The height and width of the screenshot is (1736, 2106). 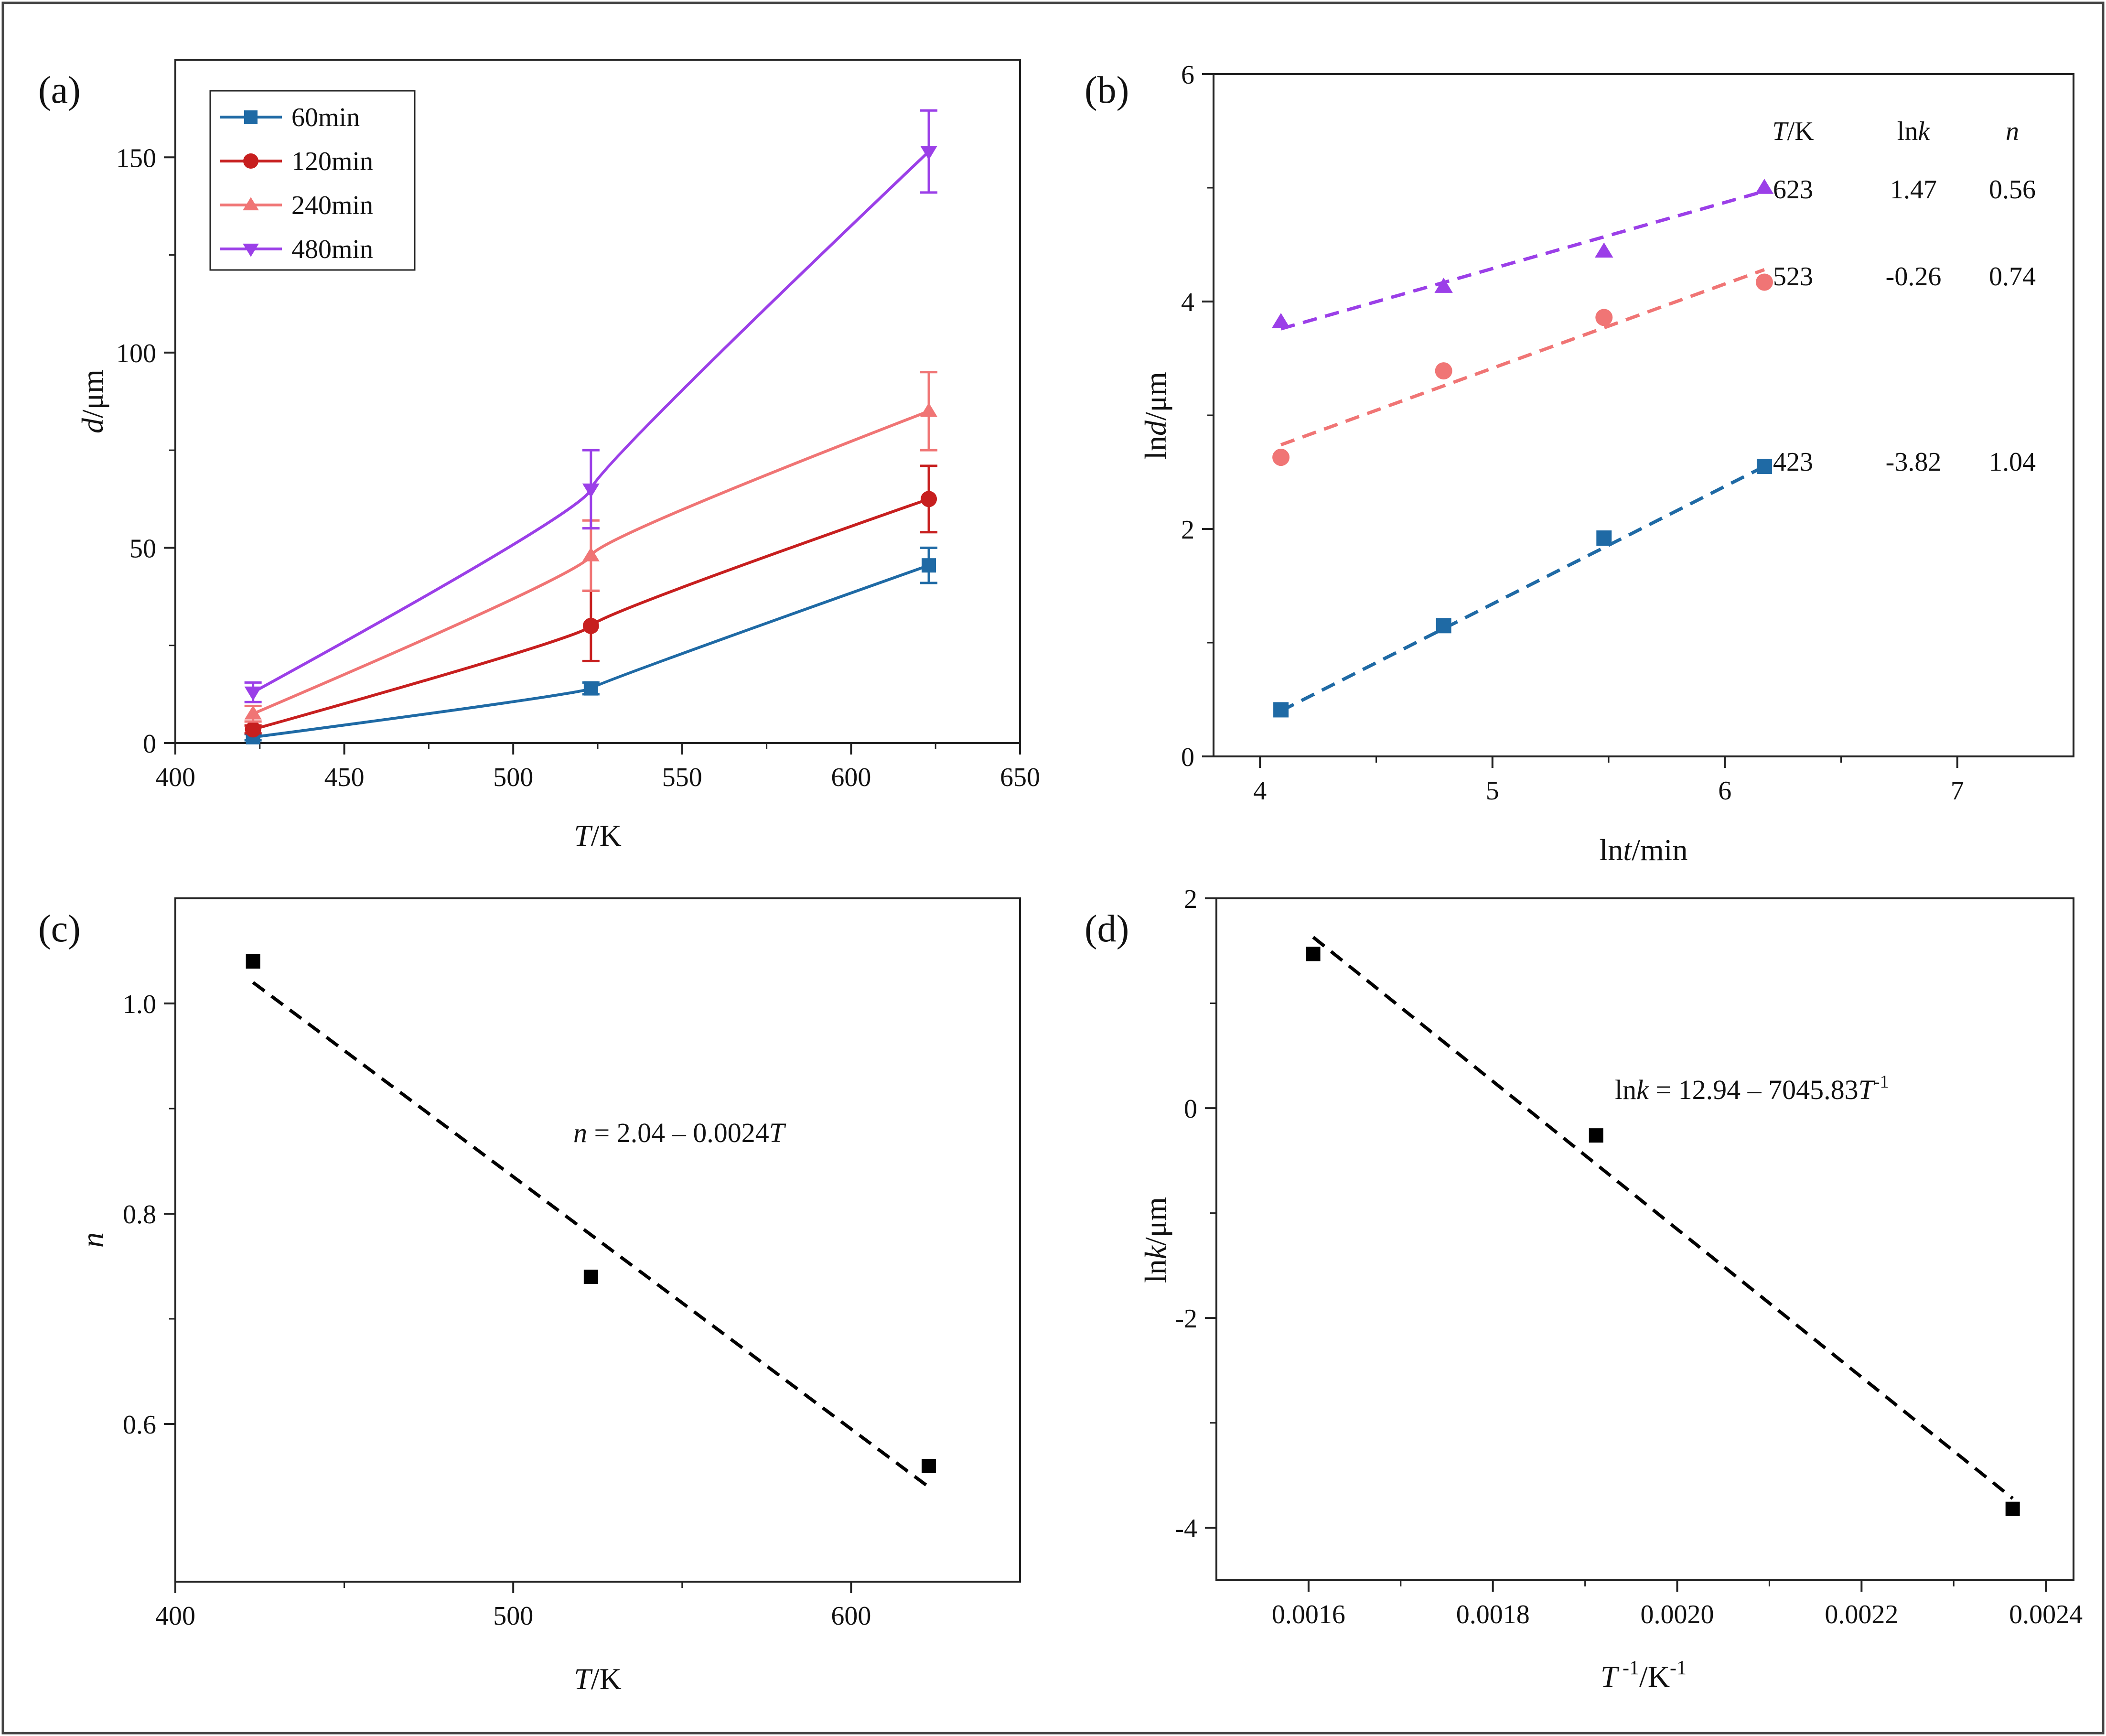 I want to click on y-tick-label: 0.8, so click(x=139, y=1215).